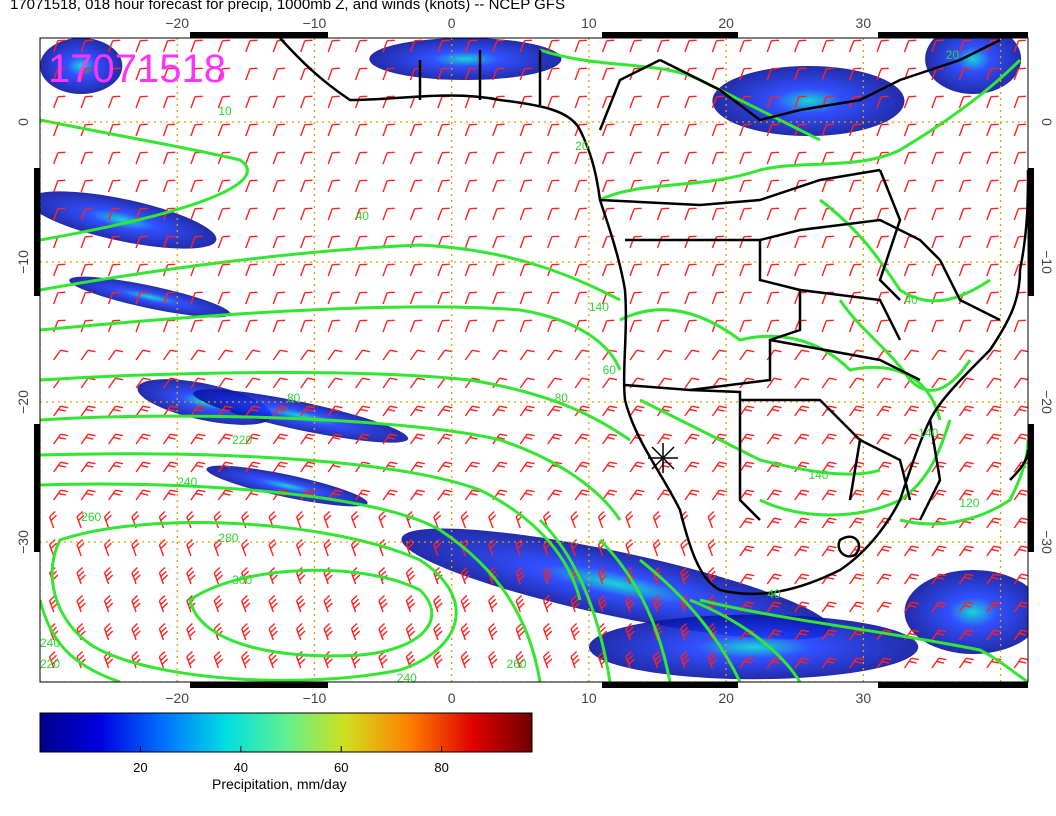  Describe the element at coordinates (562, 398) in the screenshot. I see `contour-label: 80` at that location.